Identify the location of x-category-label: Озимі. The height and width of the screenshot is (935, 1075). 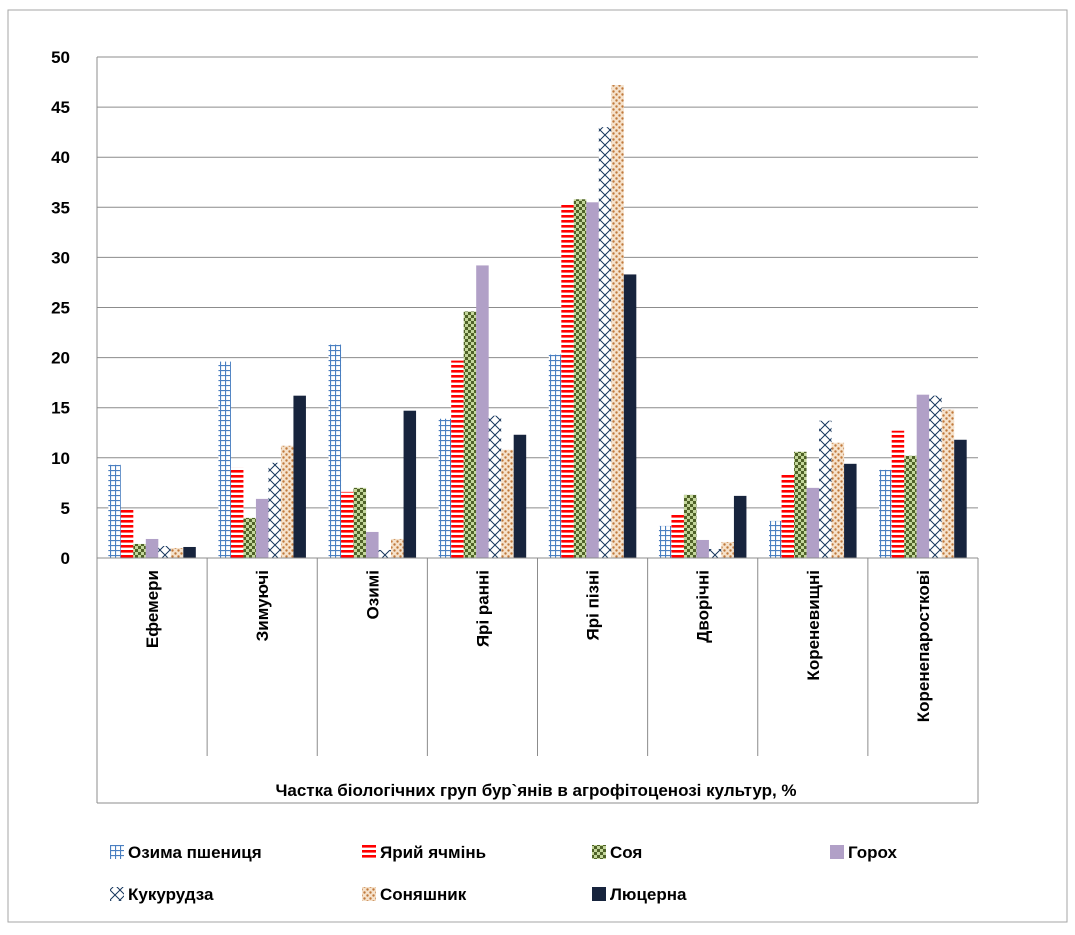
(372, 594).